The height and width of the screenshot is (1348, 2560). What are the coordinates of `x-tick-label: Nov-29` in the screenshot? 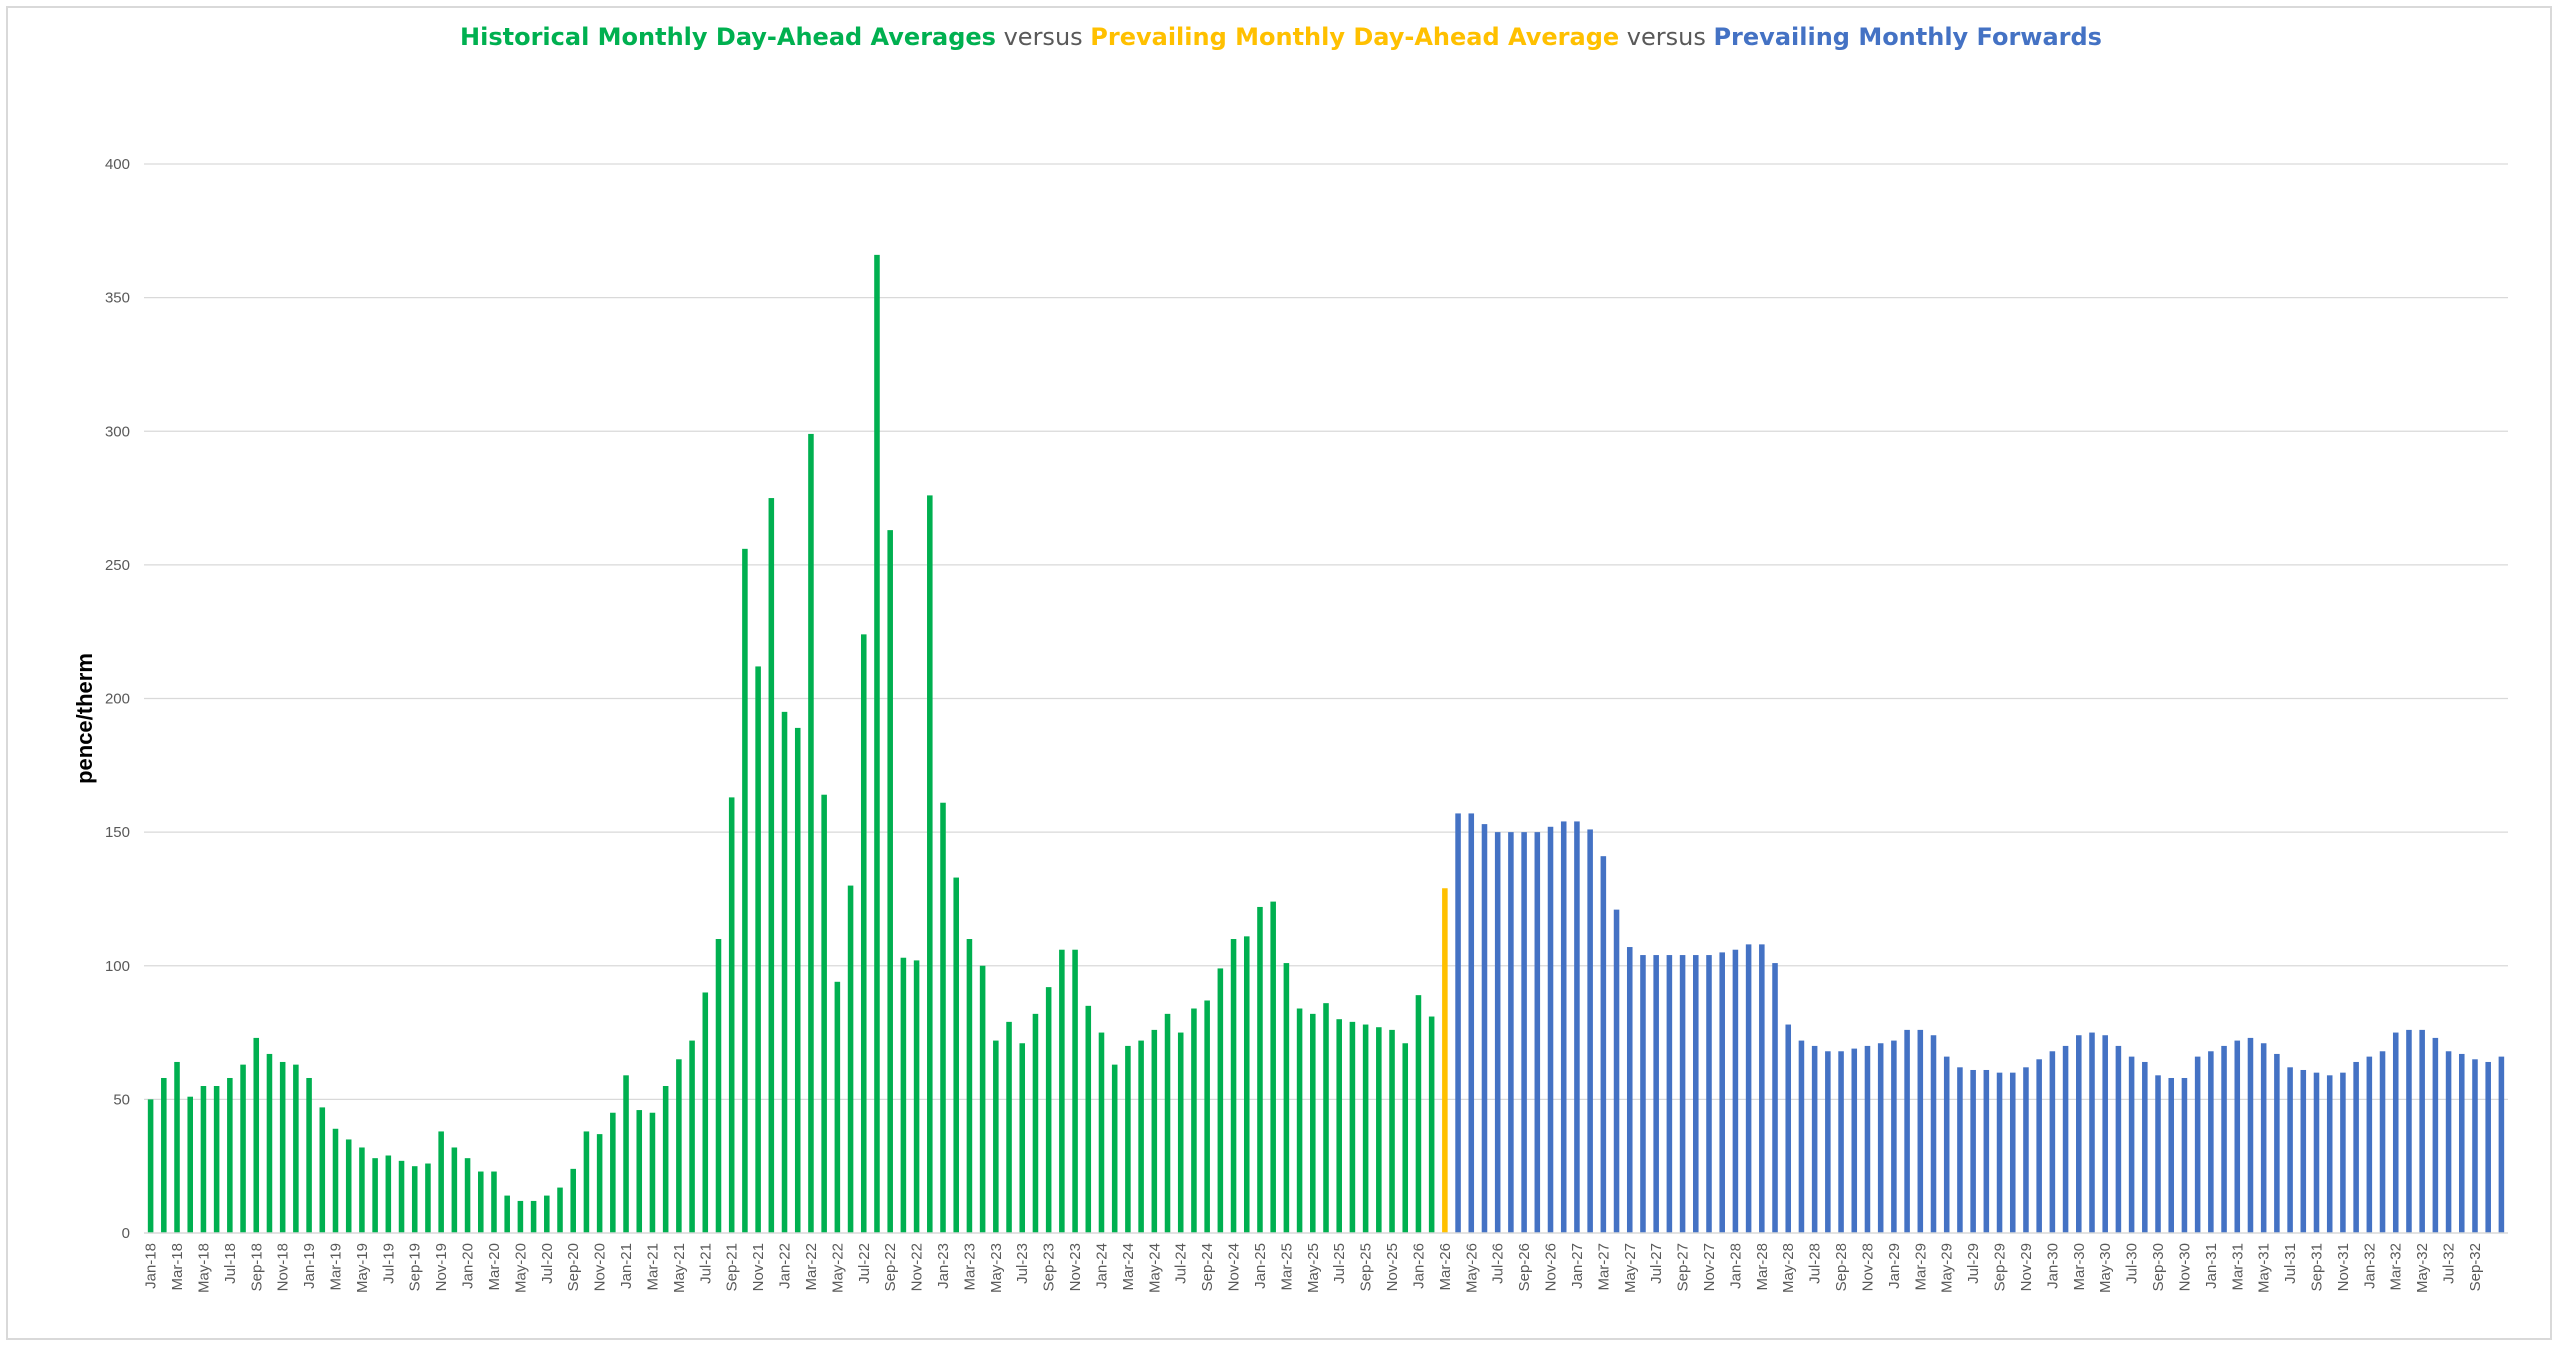 It's located at (2026, 1267).